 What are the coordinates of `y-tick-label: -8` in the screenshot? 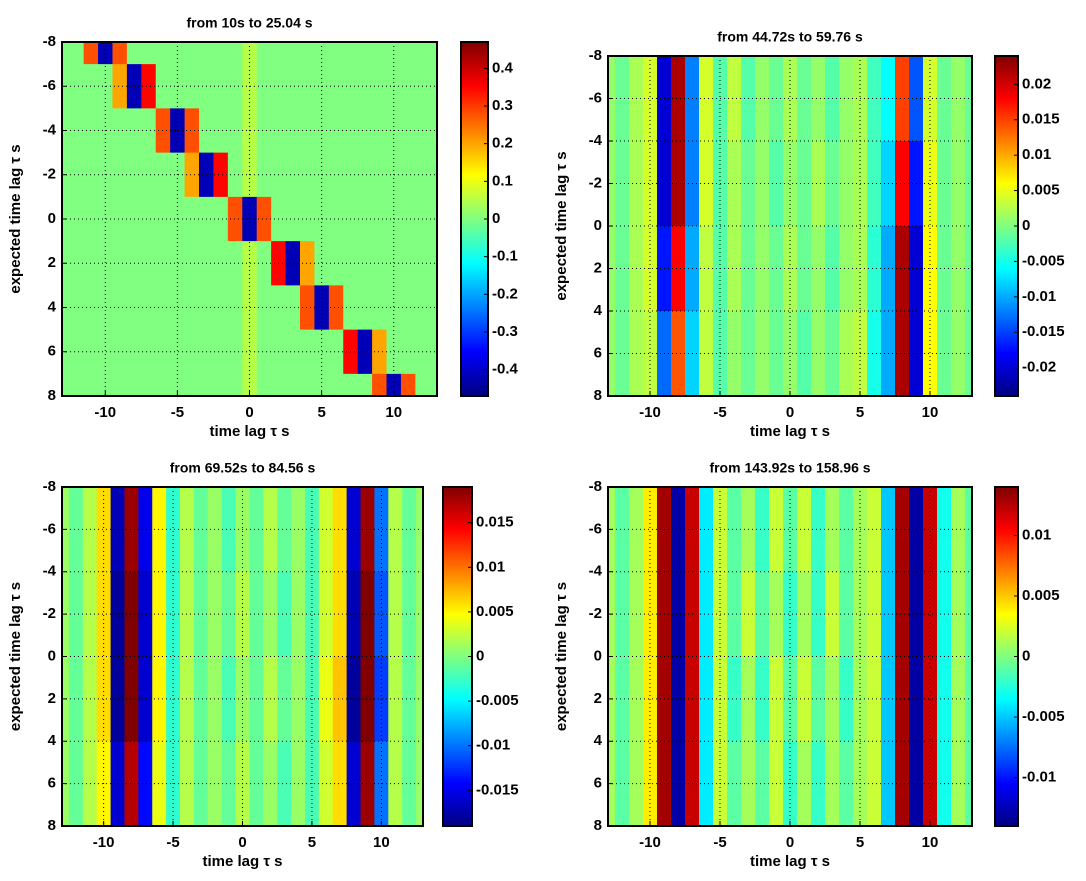 It's located at (595, 55).